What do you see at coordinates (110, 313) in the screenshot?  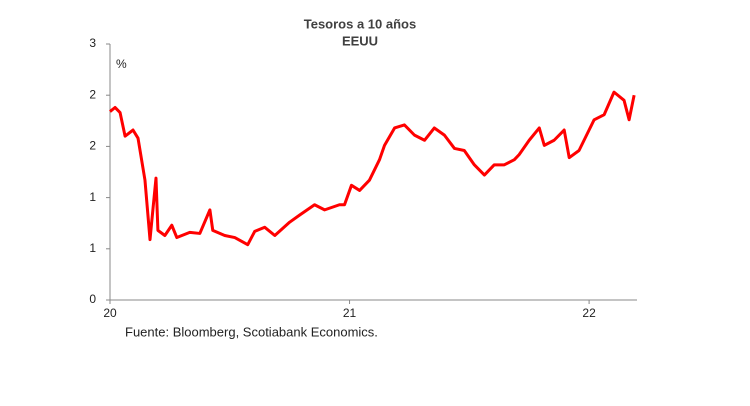 I see `x-tick-label: 20` at bounding box center [110, 313].